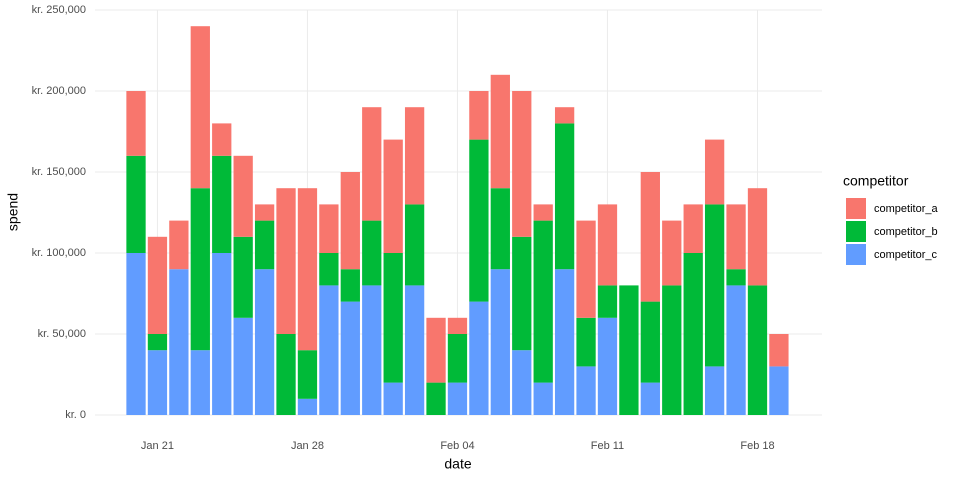 The width and height of the screenshot is (960, 480). I want to click on legend-title: competitor, so click(876, 181).